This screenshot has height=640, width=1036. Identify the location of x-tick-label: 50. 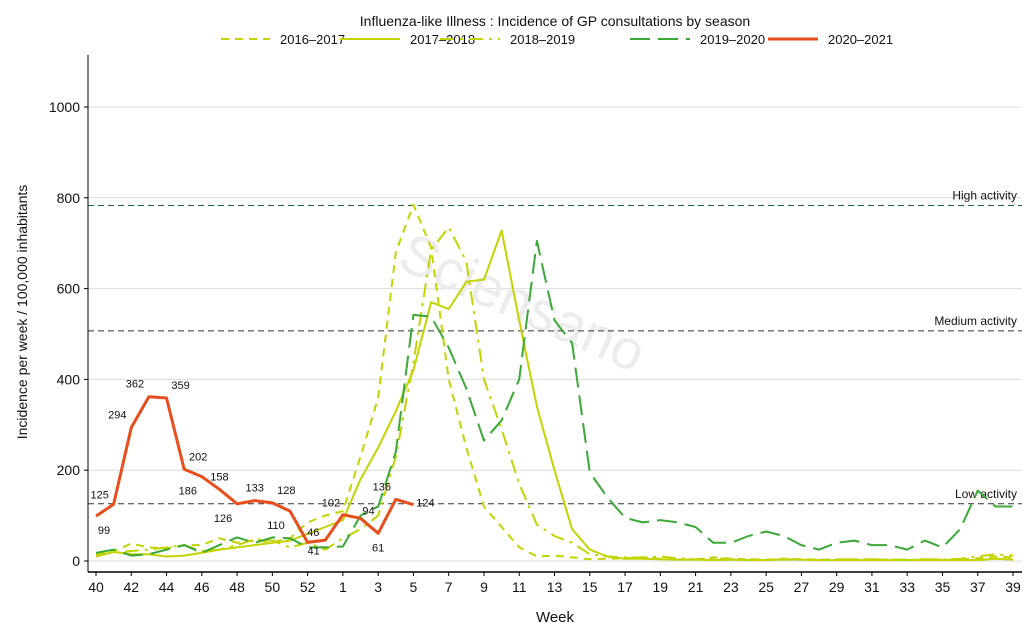
(273, 587).